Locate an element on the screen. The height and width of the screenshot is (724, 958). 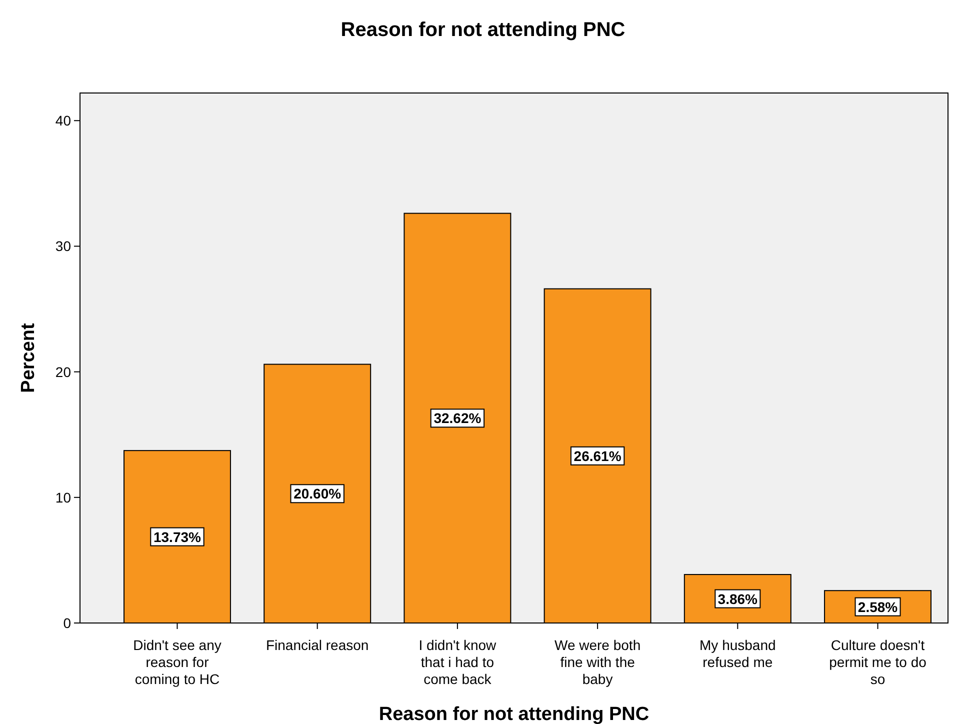
x-tick-label: My husband refused me is located at coordinates (738, 653).